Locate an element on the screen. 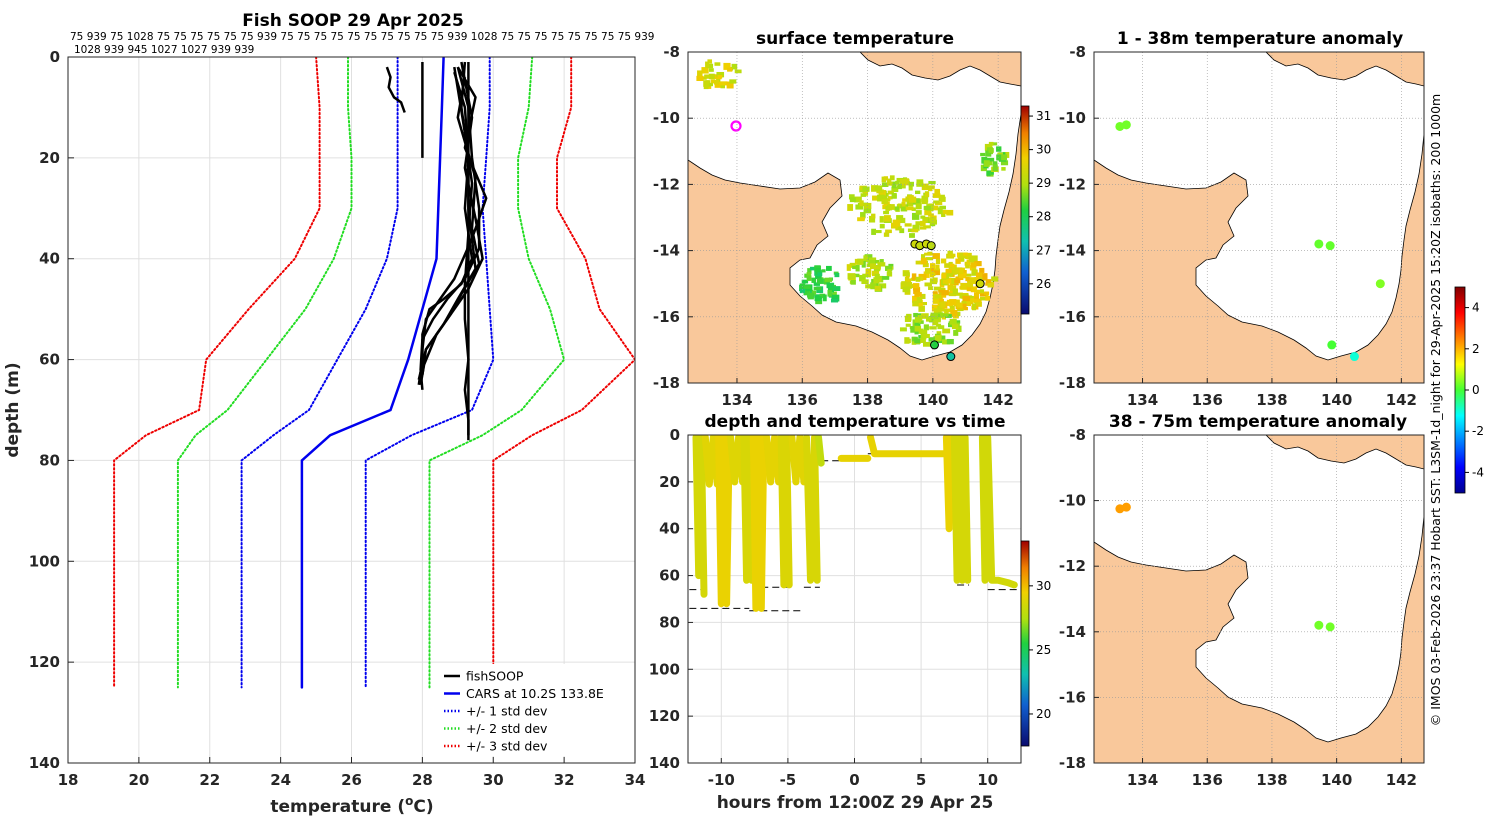 The height and width of the screenshot is (820, 1500). x-tick-label: 10 is located at coordinates (987, 780).